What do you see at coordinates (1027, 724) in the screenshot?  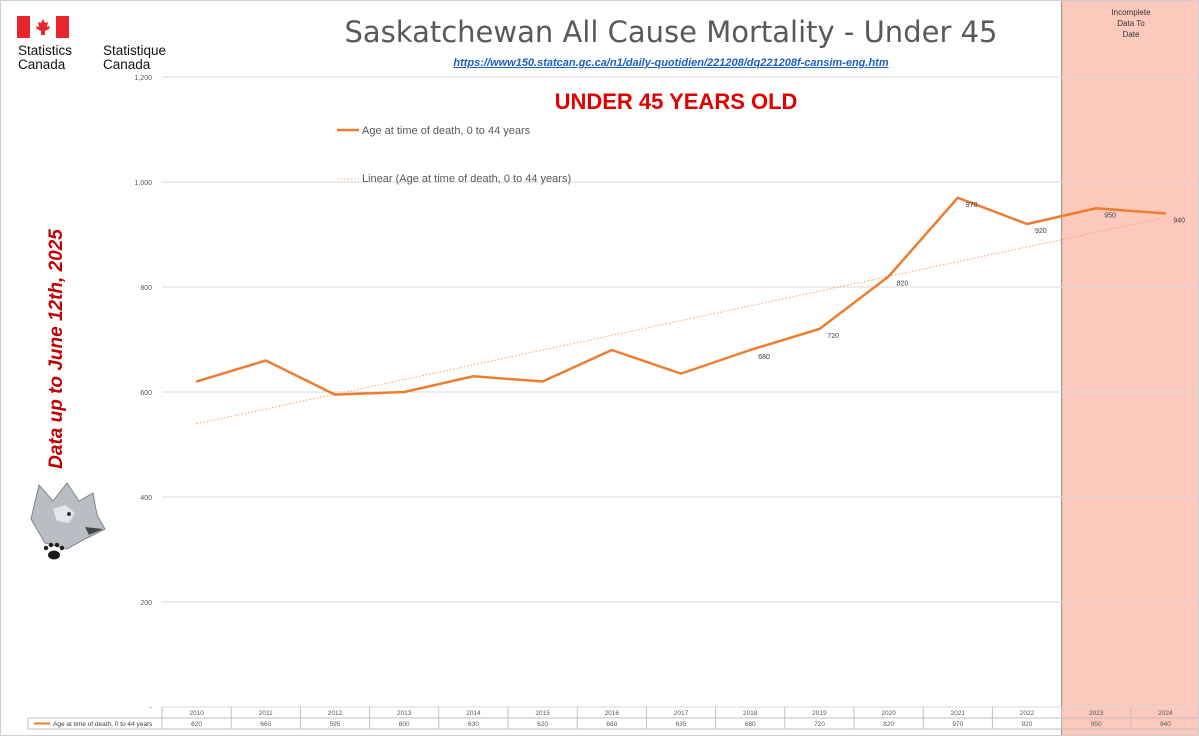 I see `table-value: 920` at bounding box center [1027, 724].